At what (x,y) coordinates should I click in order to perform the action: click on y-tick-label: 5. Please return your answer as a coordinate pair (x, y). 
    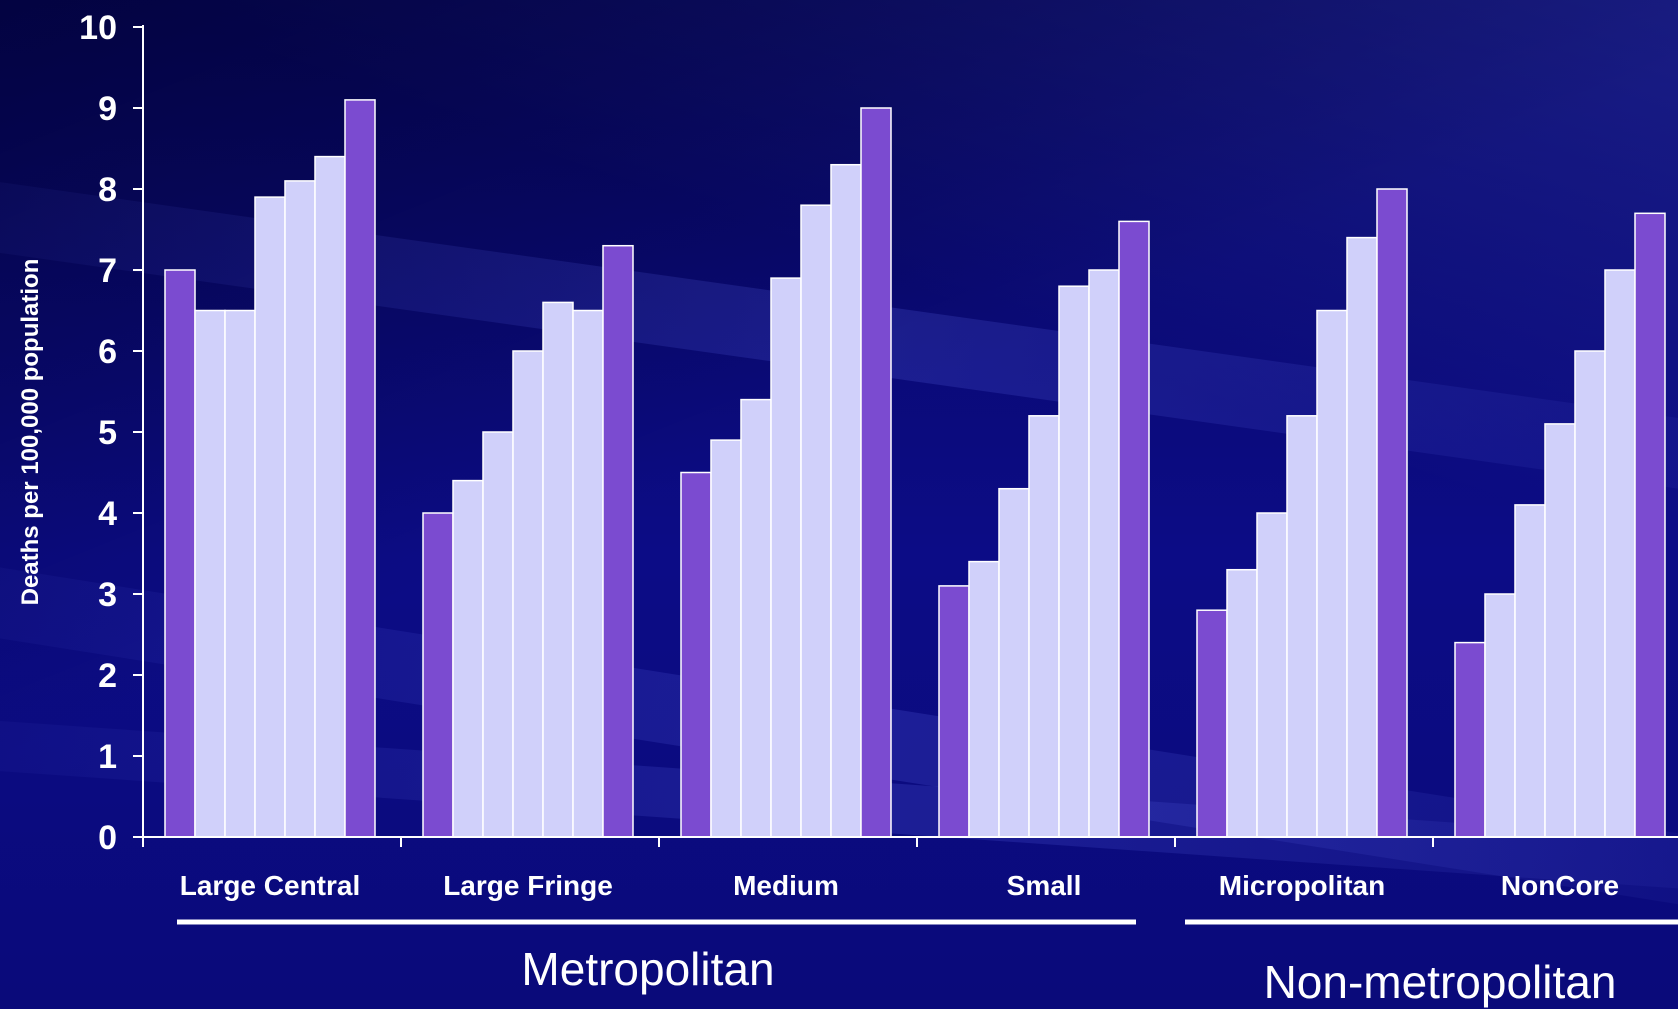
    Looking at the image, I should click on (107, 433).